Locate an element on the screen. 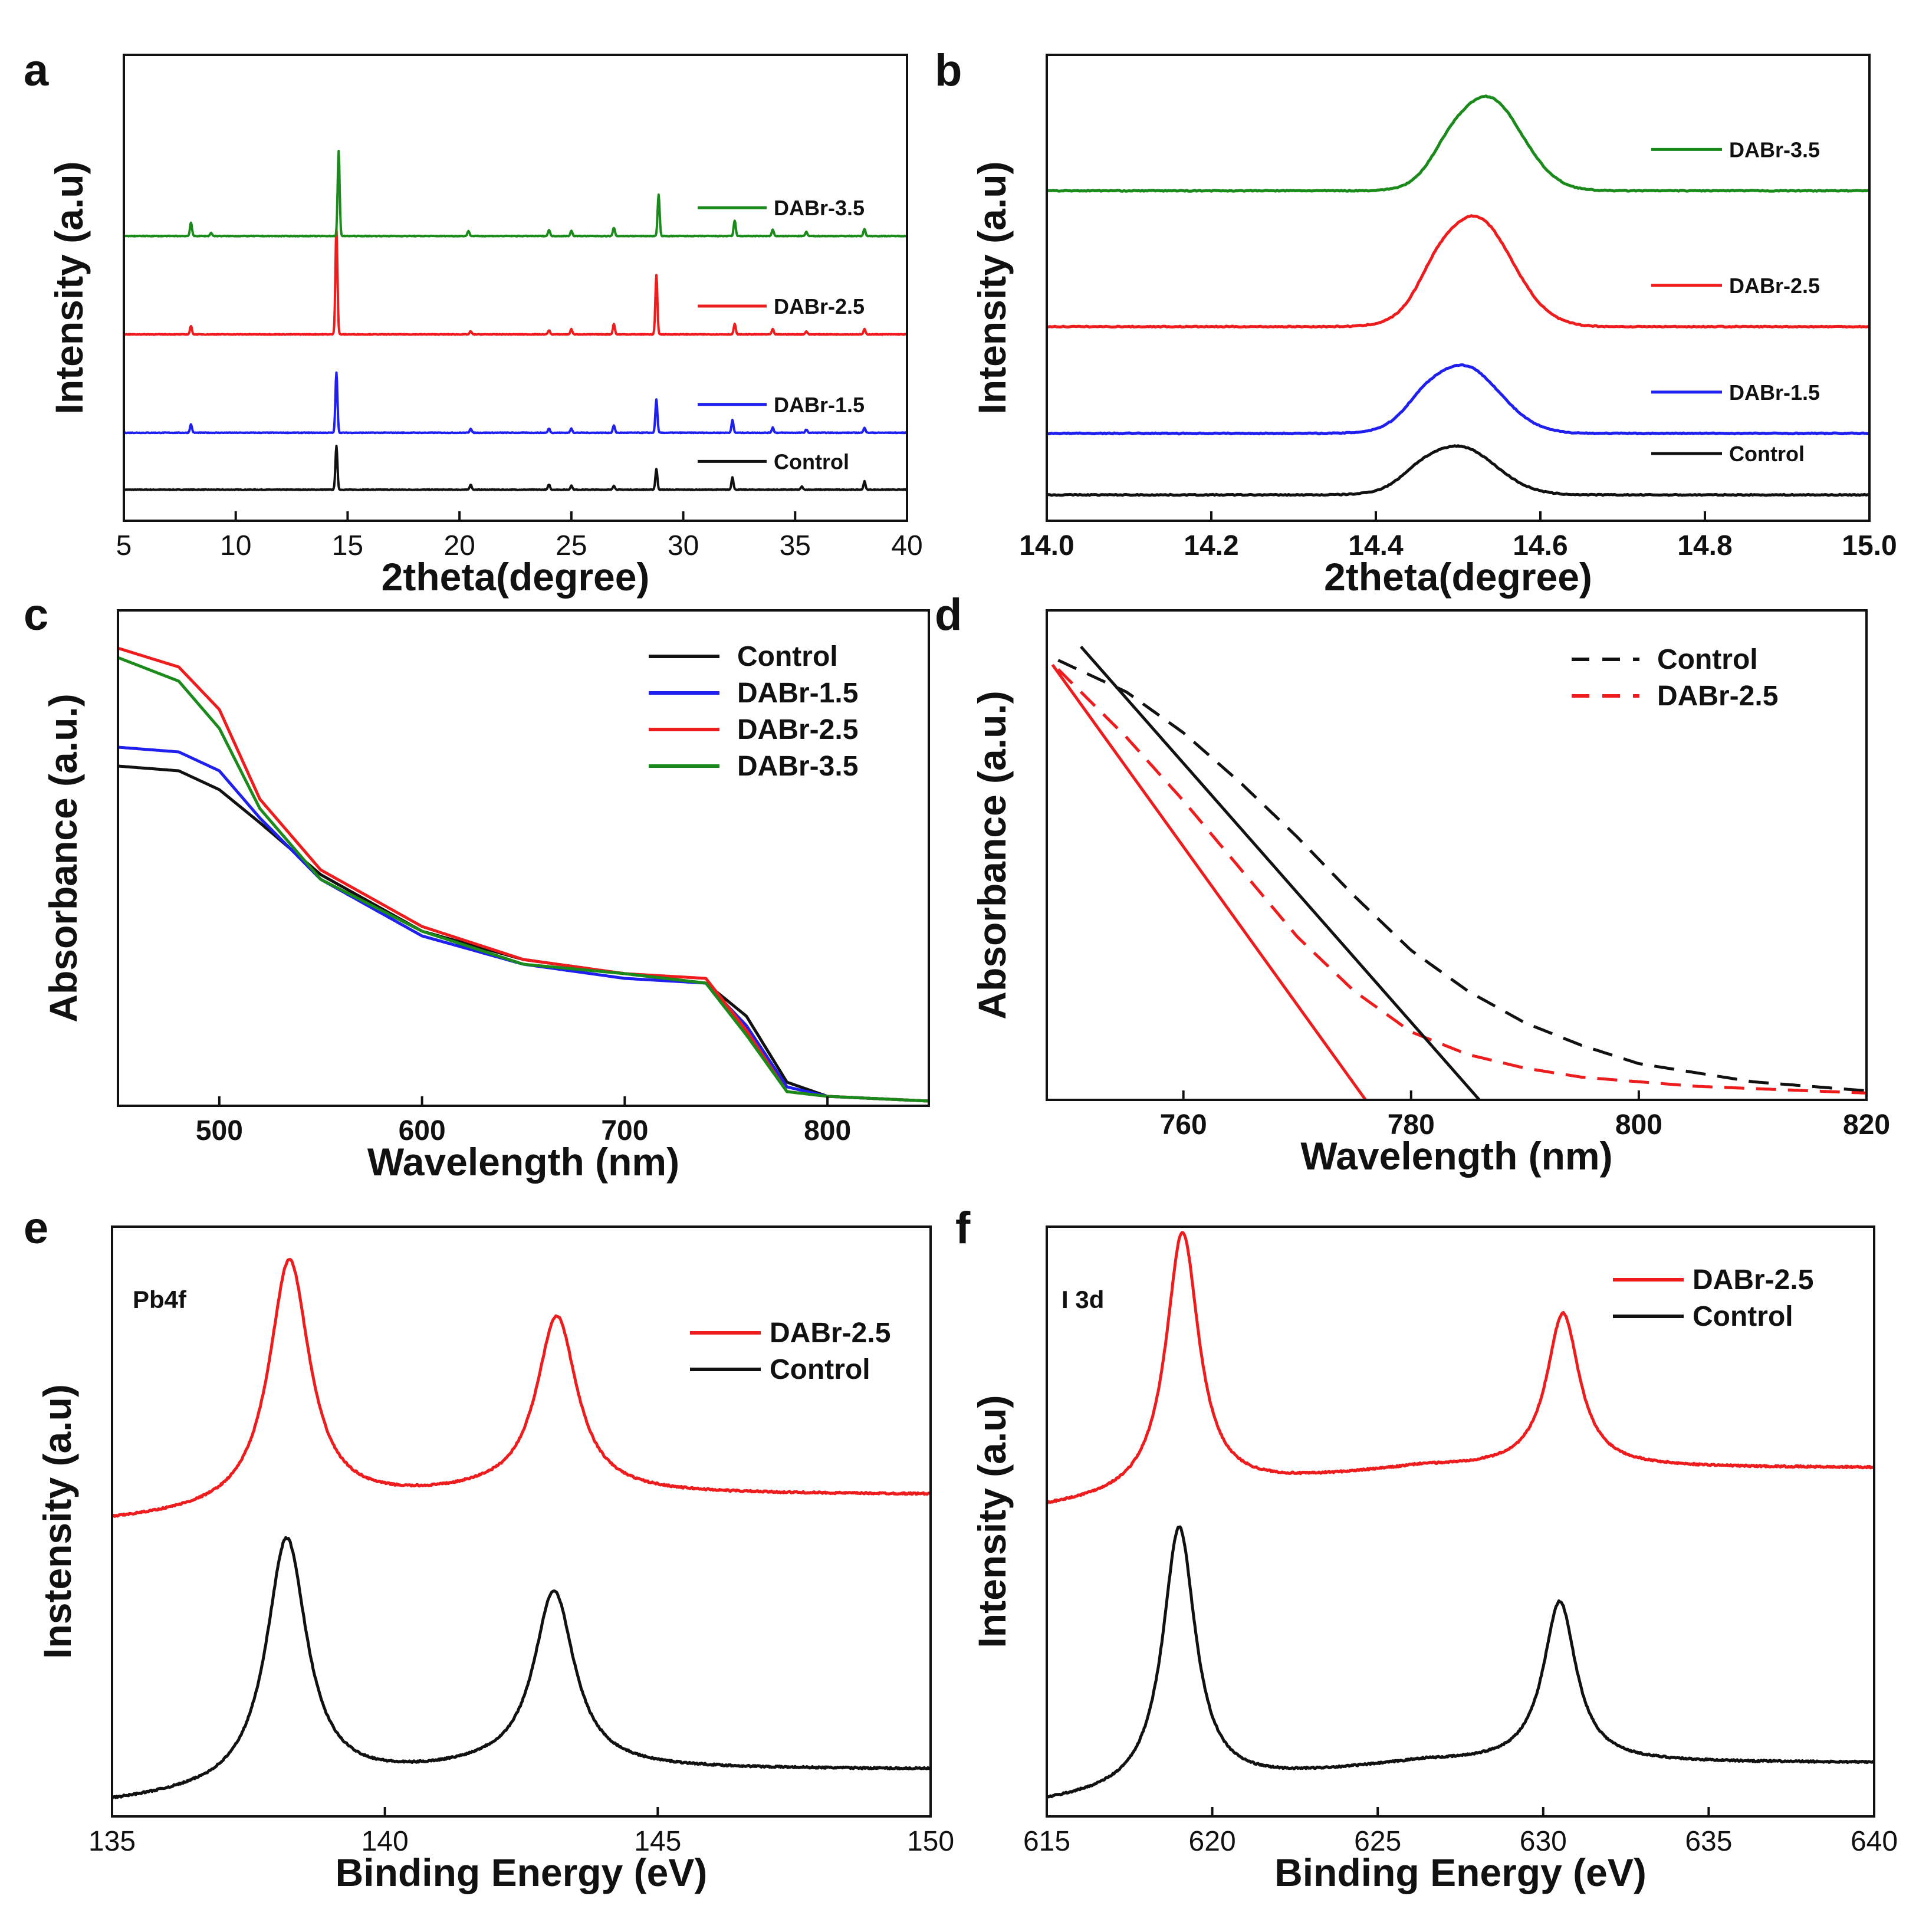  x-tick-label: 635 is located at coordinates (1708, 1841).